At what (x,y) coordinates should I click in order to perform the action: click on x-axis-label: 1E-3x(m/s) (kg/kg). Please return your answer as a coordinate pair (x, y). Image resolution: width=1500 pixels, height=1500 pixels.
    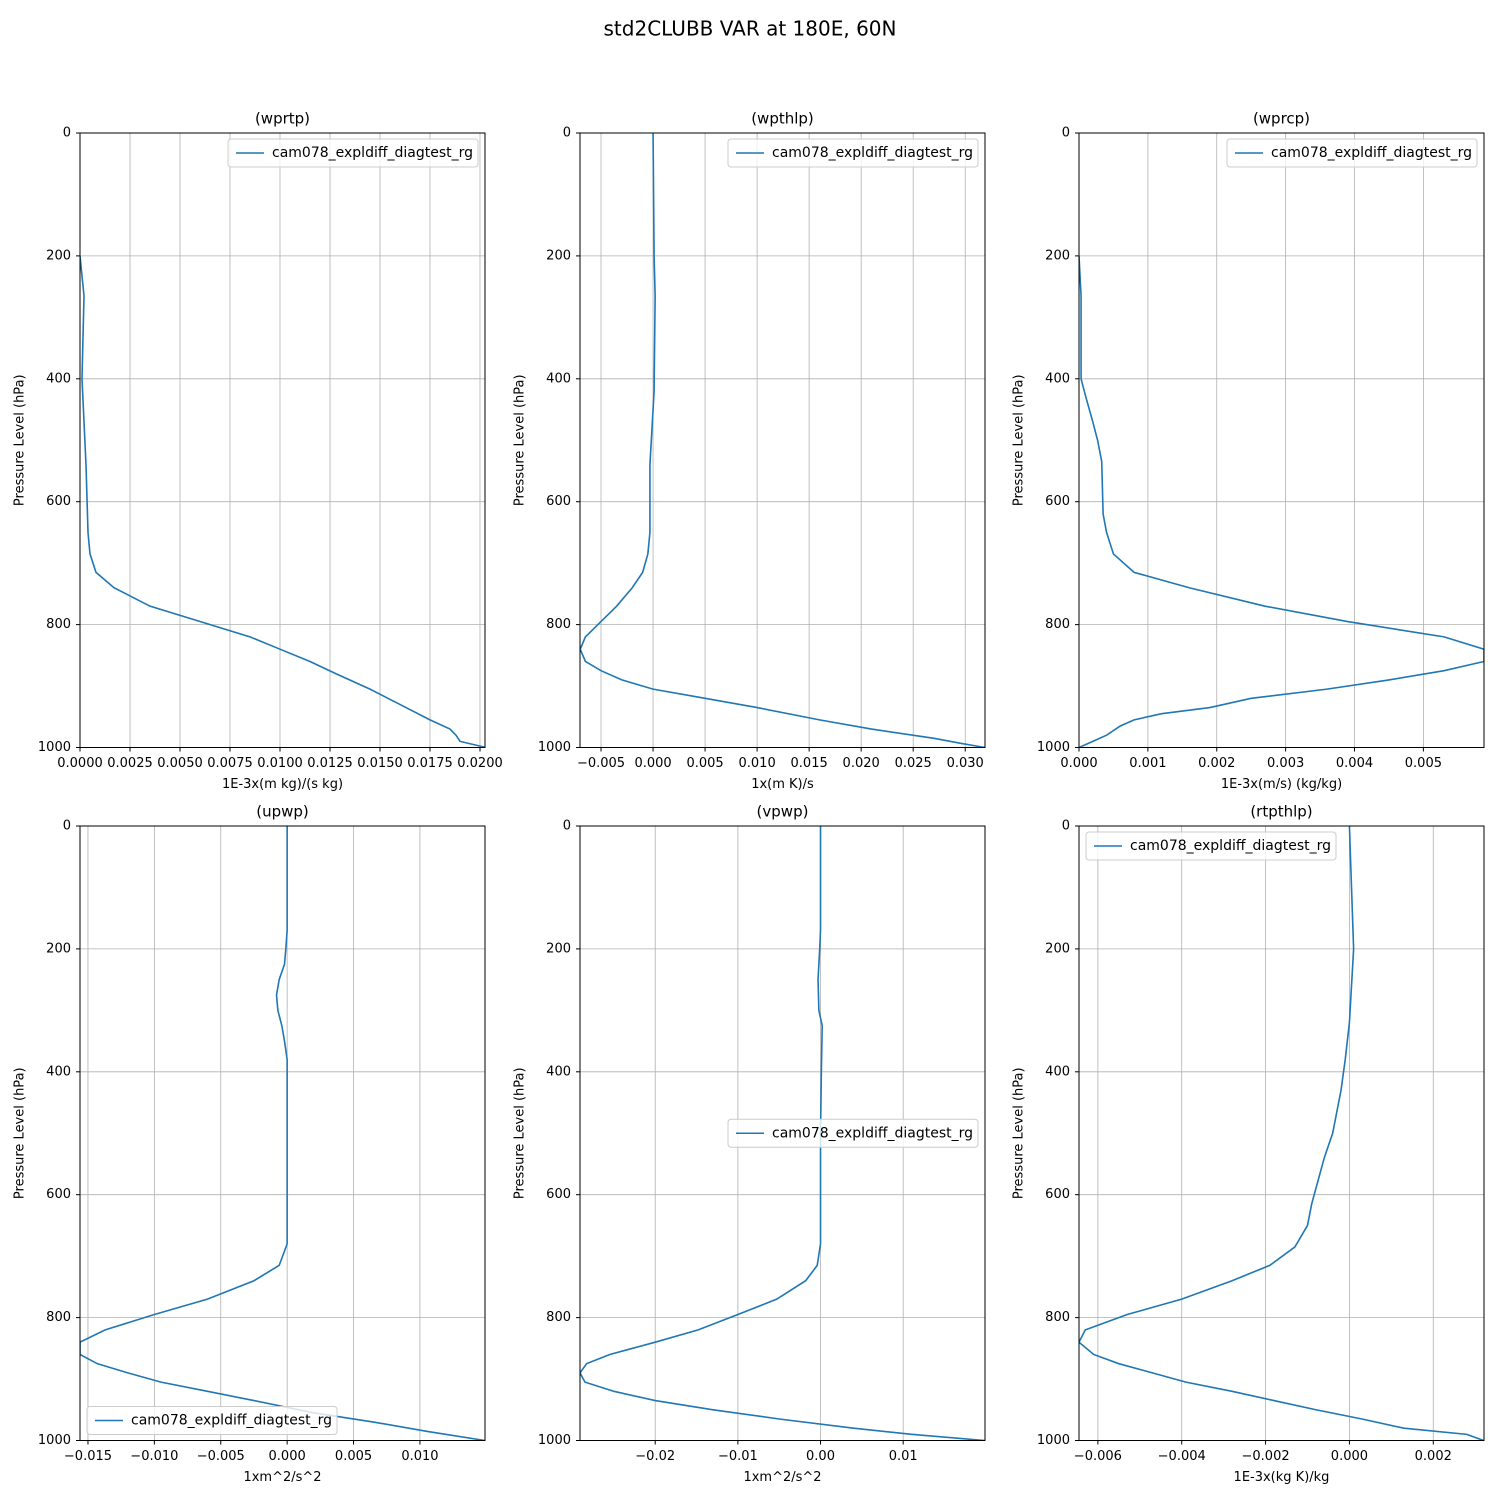
    Looking at the image, I should click on (1281, 784).